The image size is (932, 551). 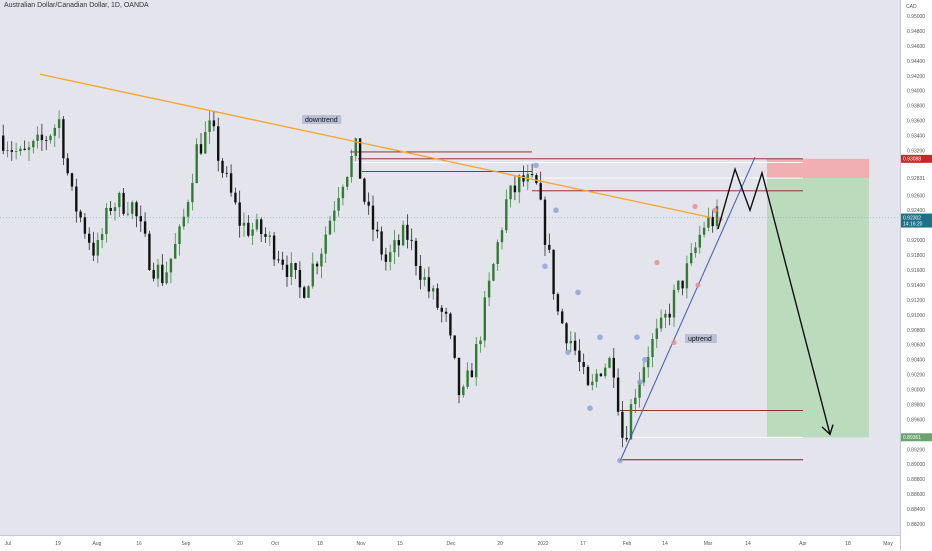 I want to click on x-tick-label: 17, so click(x=583, y=544).